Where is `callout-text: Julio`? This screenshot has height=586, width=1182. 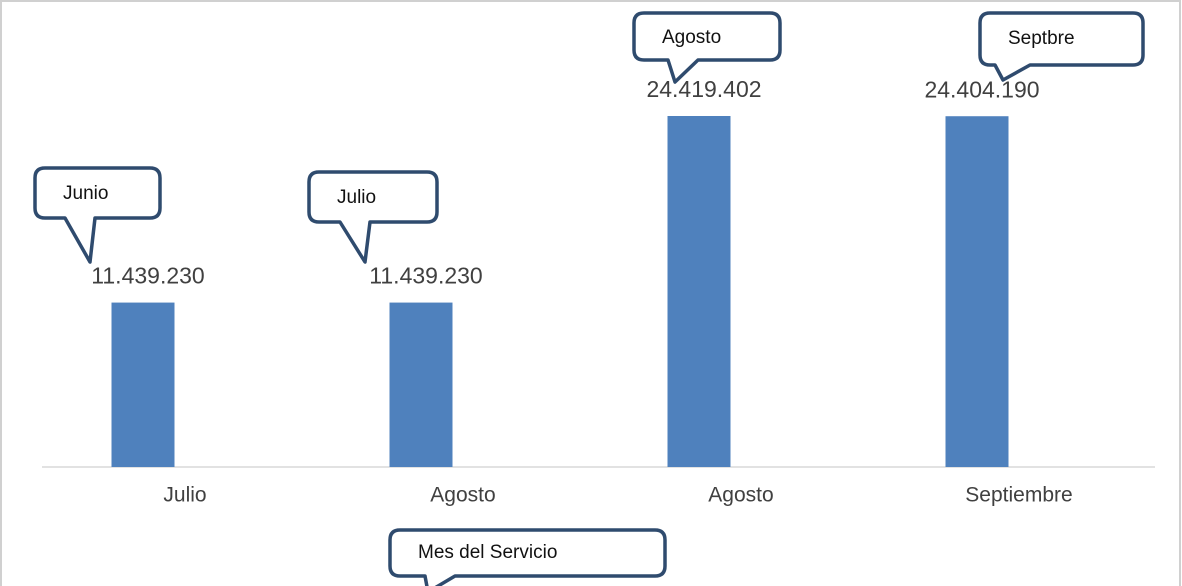
callout-text: Julio is located at coordinates (356, 197).